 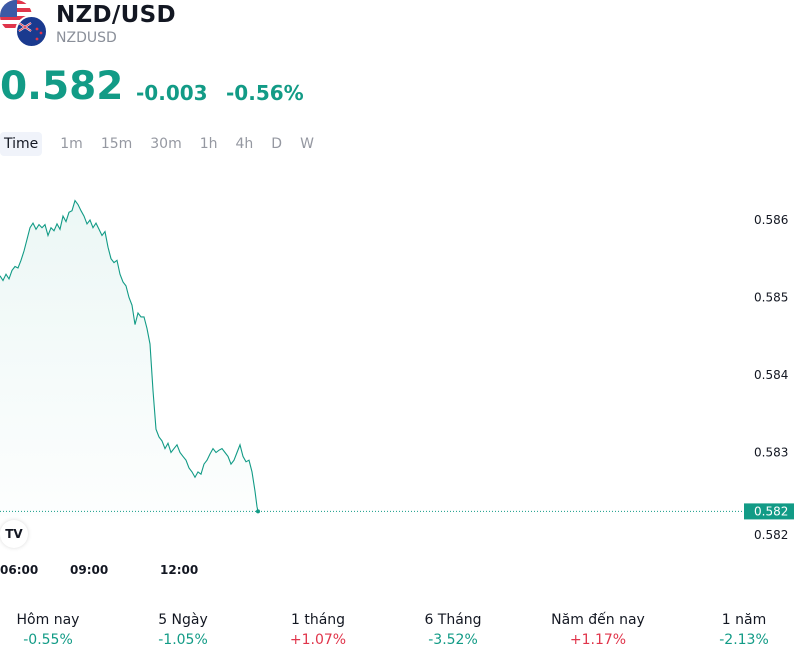 What do you see at coordinates (71, 144) in the screenshot?
I see `tab-1m: 1m` at bounding box center [71, 144].